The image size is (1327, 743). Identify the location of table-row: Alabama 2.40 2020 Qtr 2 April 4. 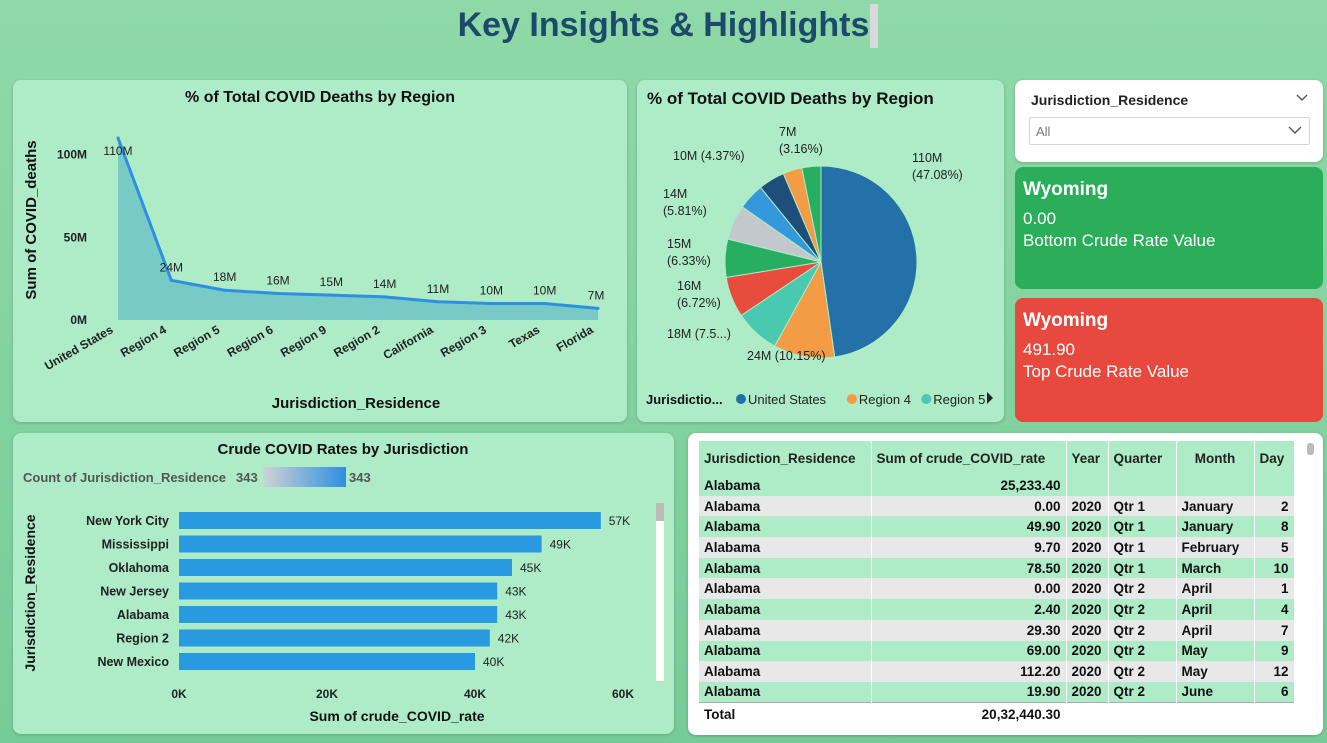
(997, 609).